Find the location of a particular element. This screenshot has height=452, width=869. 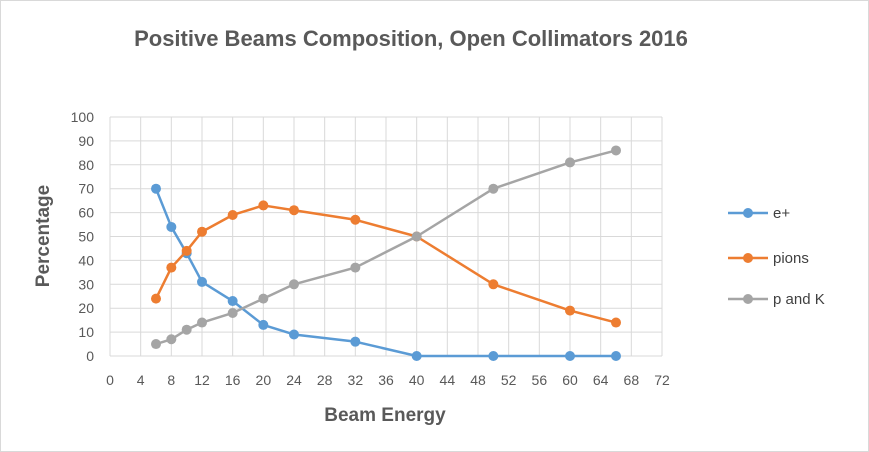

x-tick-label: 72 is located at coordinates (662, 380).